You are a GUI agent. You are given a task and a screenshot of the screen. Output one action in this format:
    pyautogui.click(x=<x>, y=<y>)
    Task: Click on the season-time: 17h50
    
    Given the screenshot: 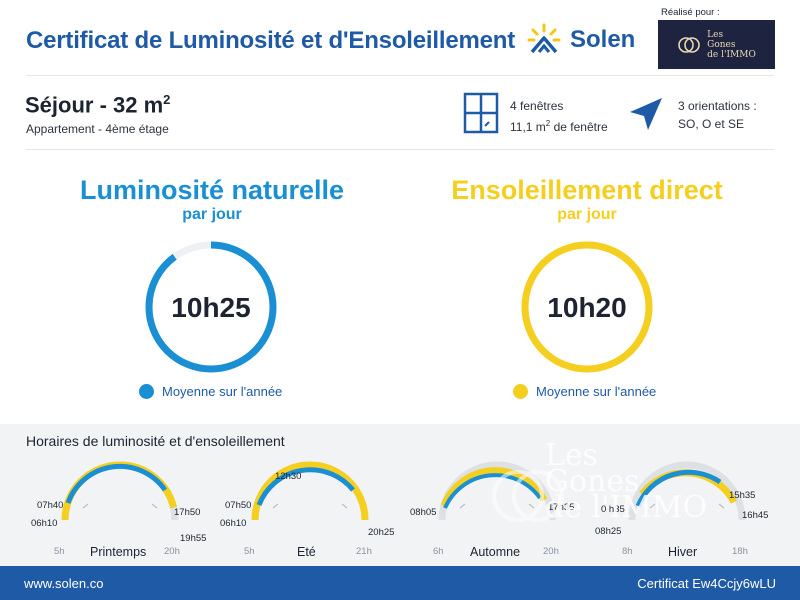 What is the action you would take?
    pyautogui.click(x=187, y=512)
    